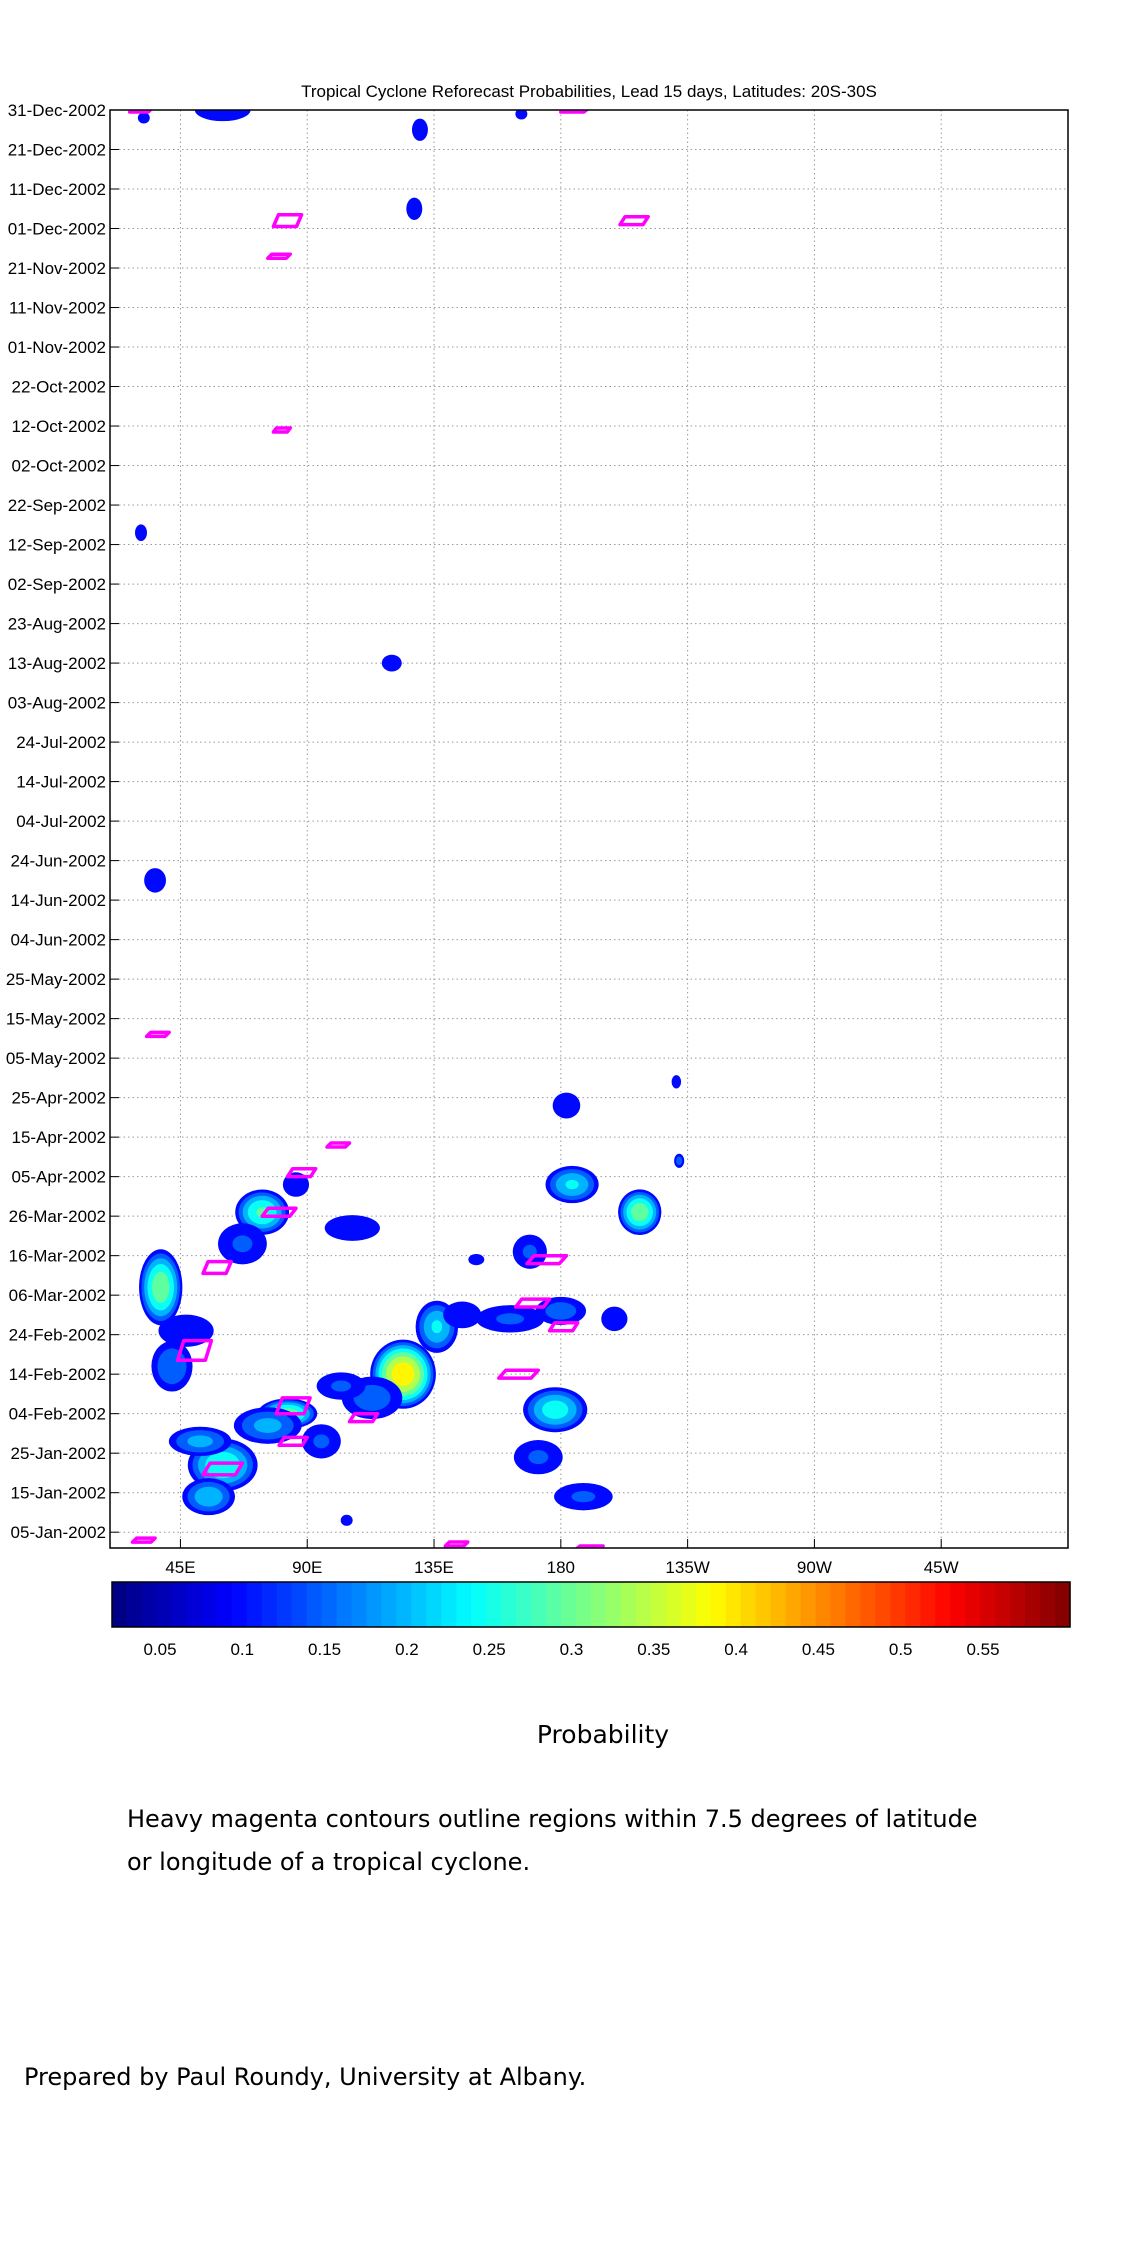 This screenshot has width=1126, height=2250. I want to click on y-tick-label: 26-Mar-2002, so click(57, 1216).